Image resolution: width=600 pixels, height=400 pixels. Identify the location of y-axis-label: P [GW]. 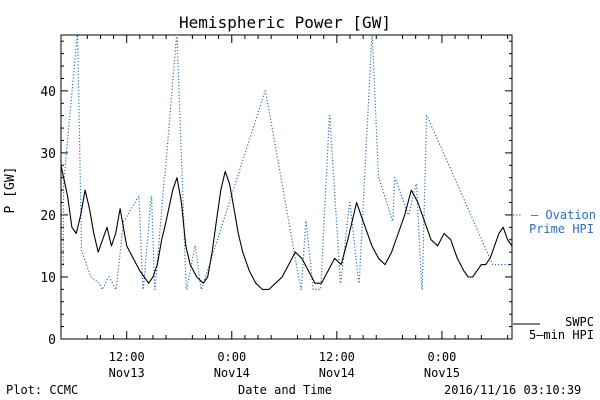
(10, 190).